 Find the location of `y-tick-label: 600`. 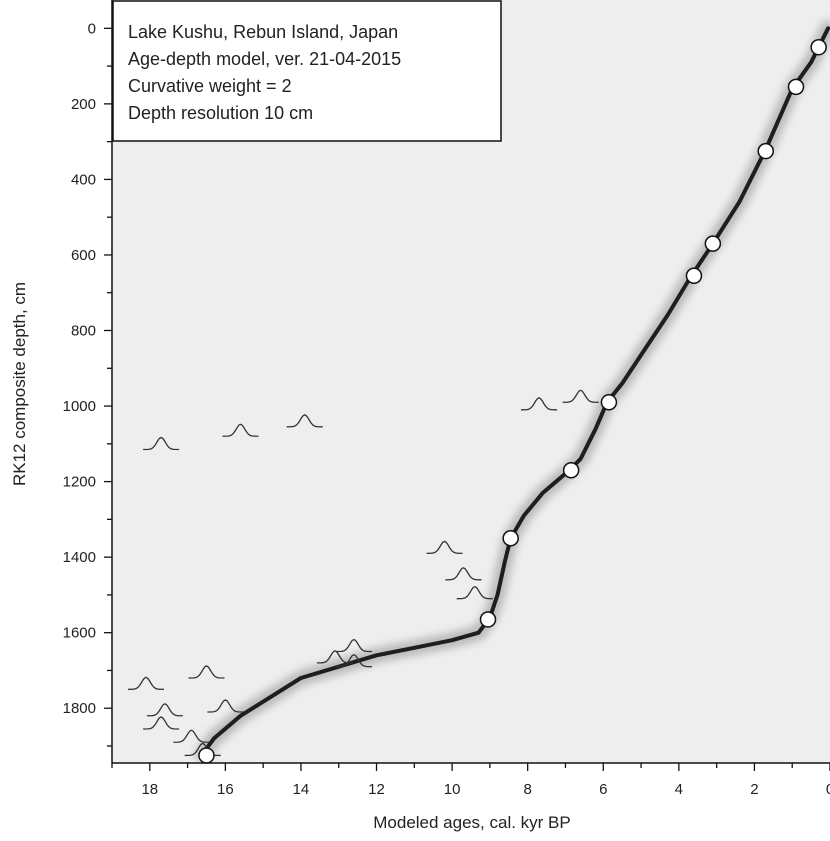

y-tick-label: 600 is located at coordinates (83, 255).